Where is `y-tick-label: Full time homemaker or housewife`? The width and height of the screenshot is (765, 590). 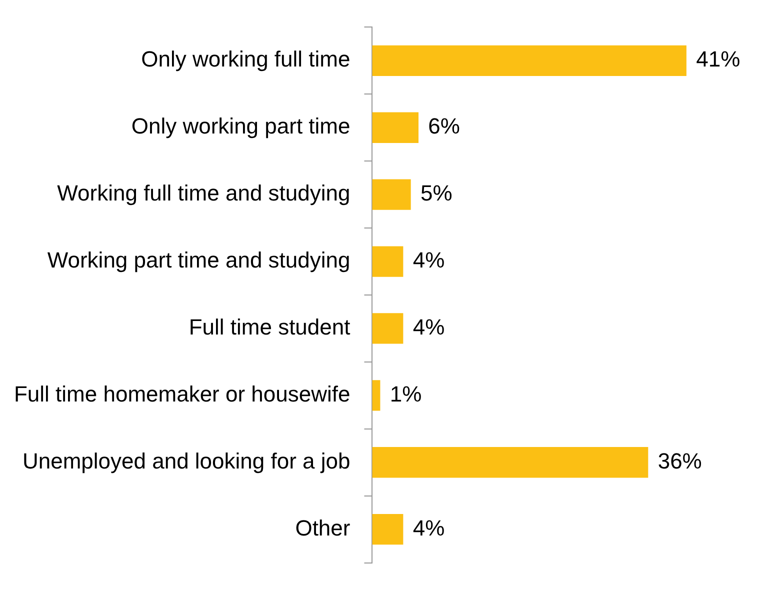 y-tick-label: Full time homemaker or housewife is located at coordinates (182, 393).